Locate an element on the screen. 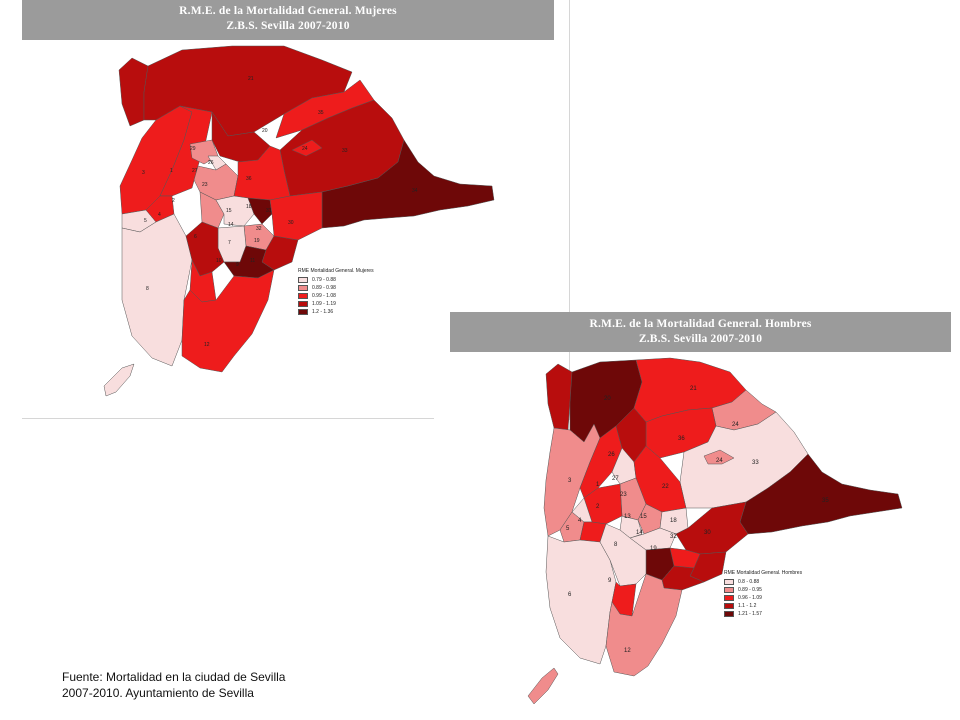  legend-title: RME Mortalidad General. Hombres is located at coordinates (763, 573).